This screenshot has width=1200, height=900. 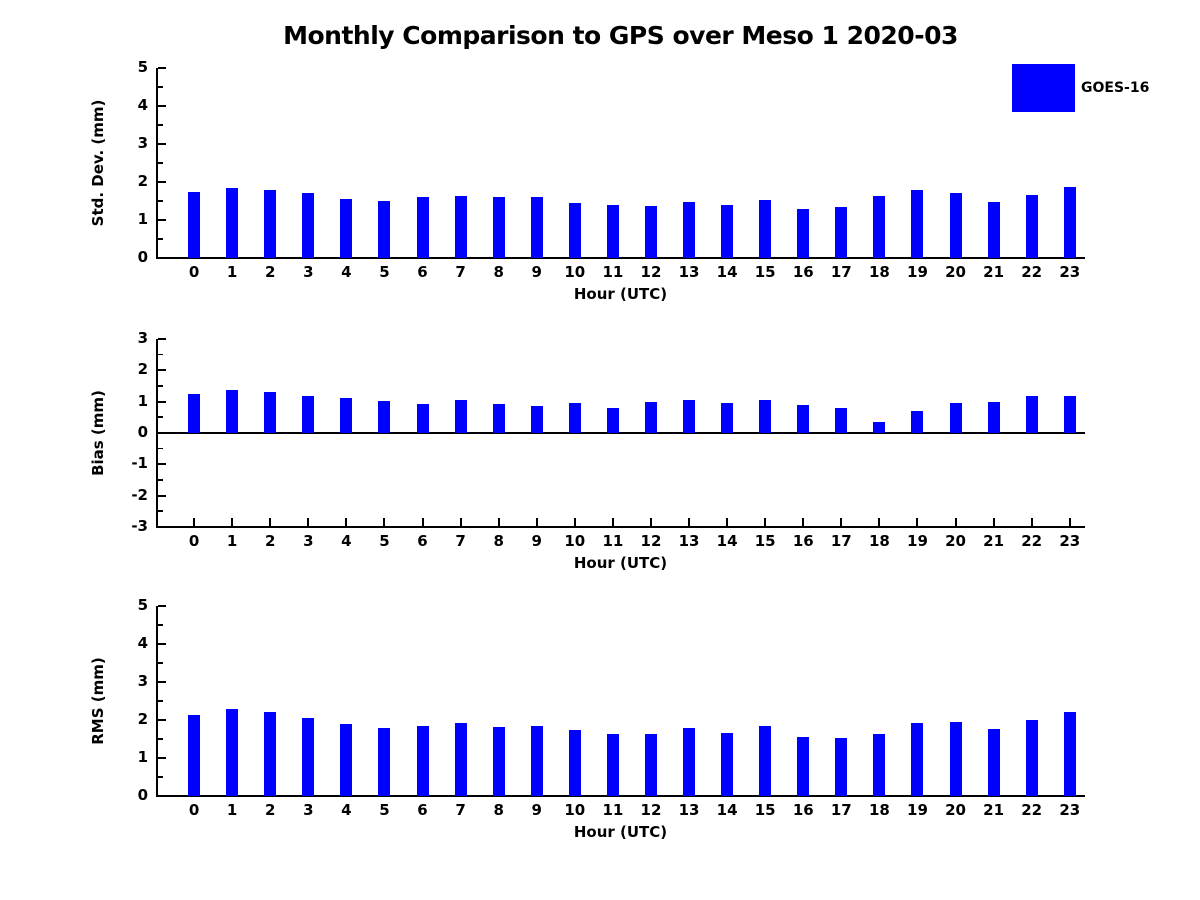 What do you see at coordinates (498, 272) in the screenshot?
I see `x-tick-label: 8` at bounding box center [498, 272].